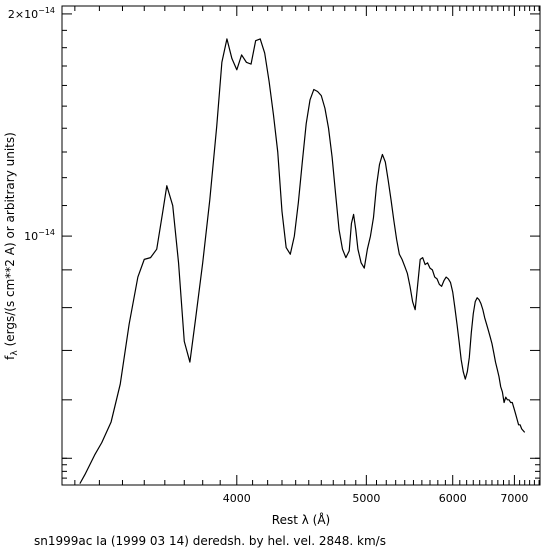 The image size is (542, 548). Describe the element at coordinates (301, 519) in the screenshot. I see `x-axis-label: Rest λ (Å)` at that location.